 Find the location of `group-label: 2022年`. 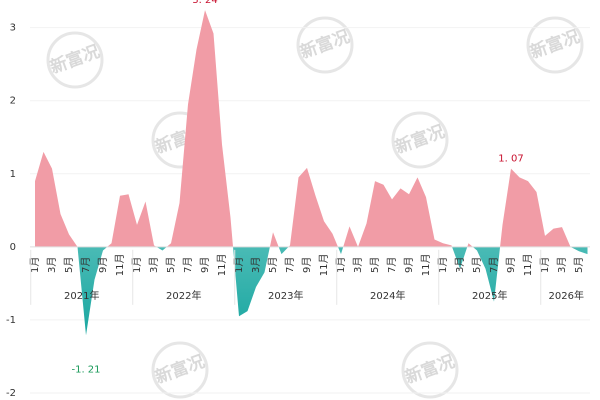

group-label: 2022年 is located at coordinates (183, 295).